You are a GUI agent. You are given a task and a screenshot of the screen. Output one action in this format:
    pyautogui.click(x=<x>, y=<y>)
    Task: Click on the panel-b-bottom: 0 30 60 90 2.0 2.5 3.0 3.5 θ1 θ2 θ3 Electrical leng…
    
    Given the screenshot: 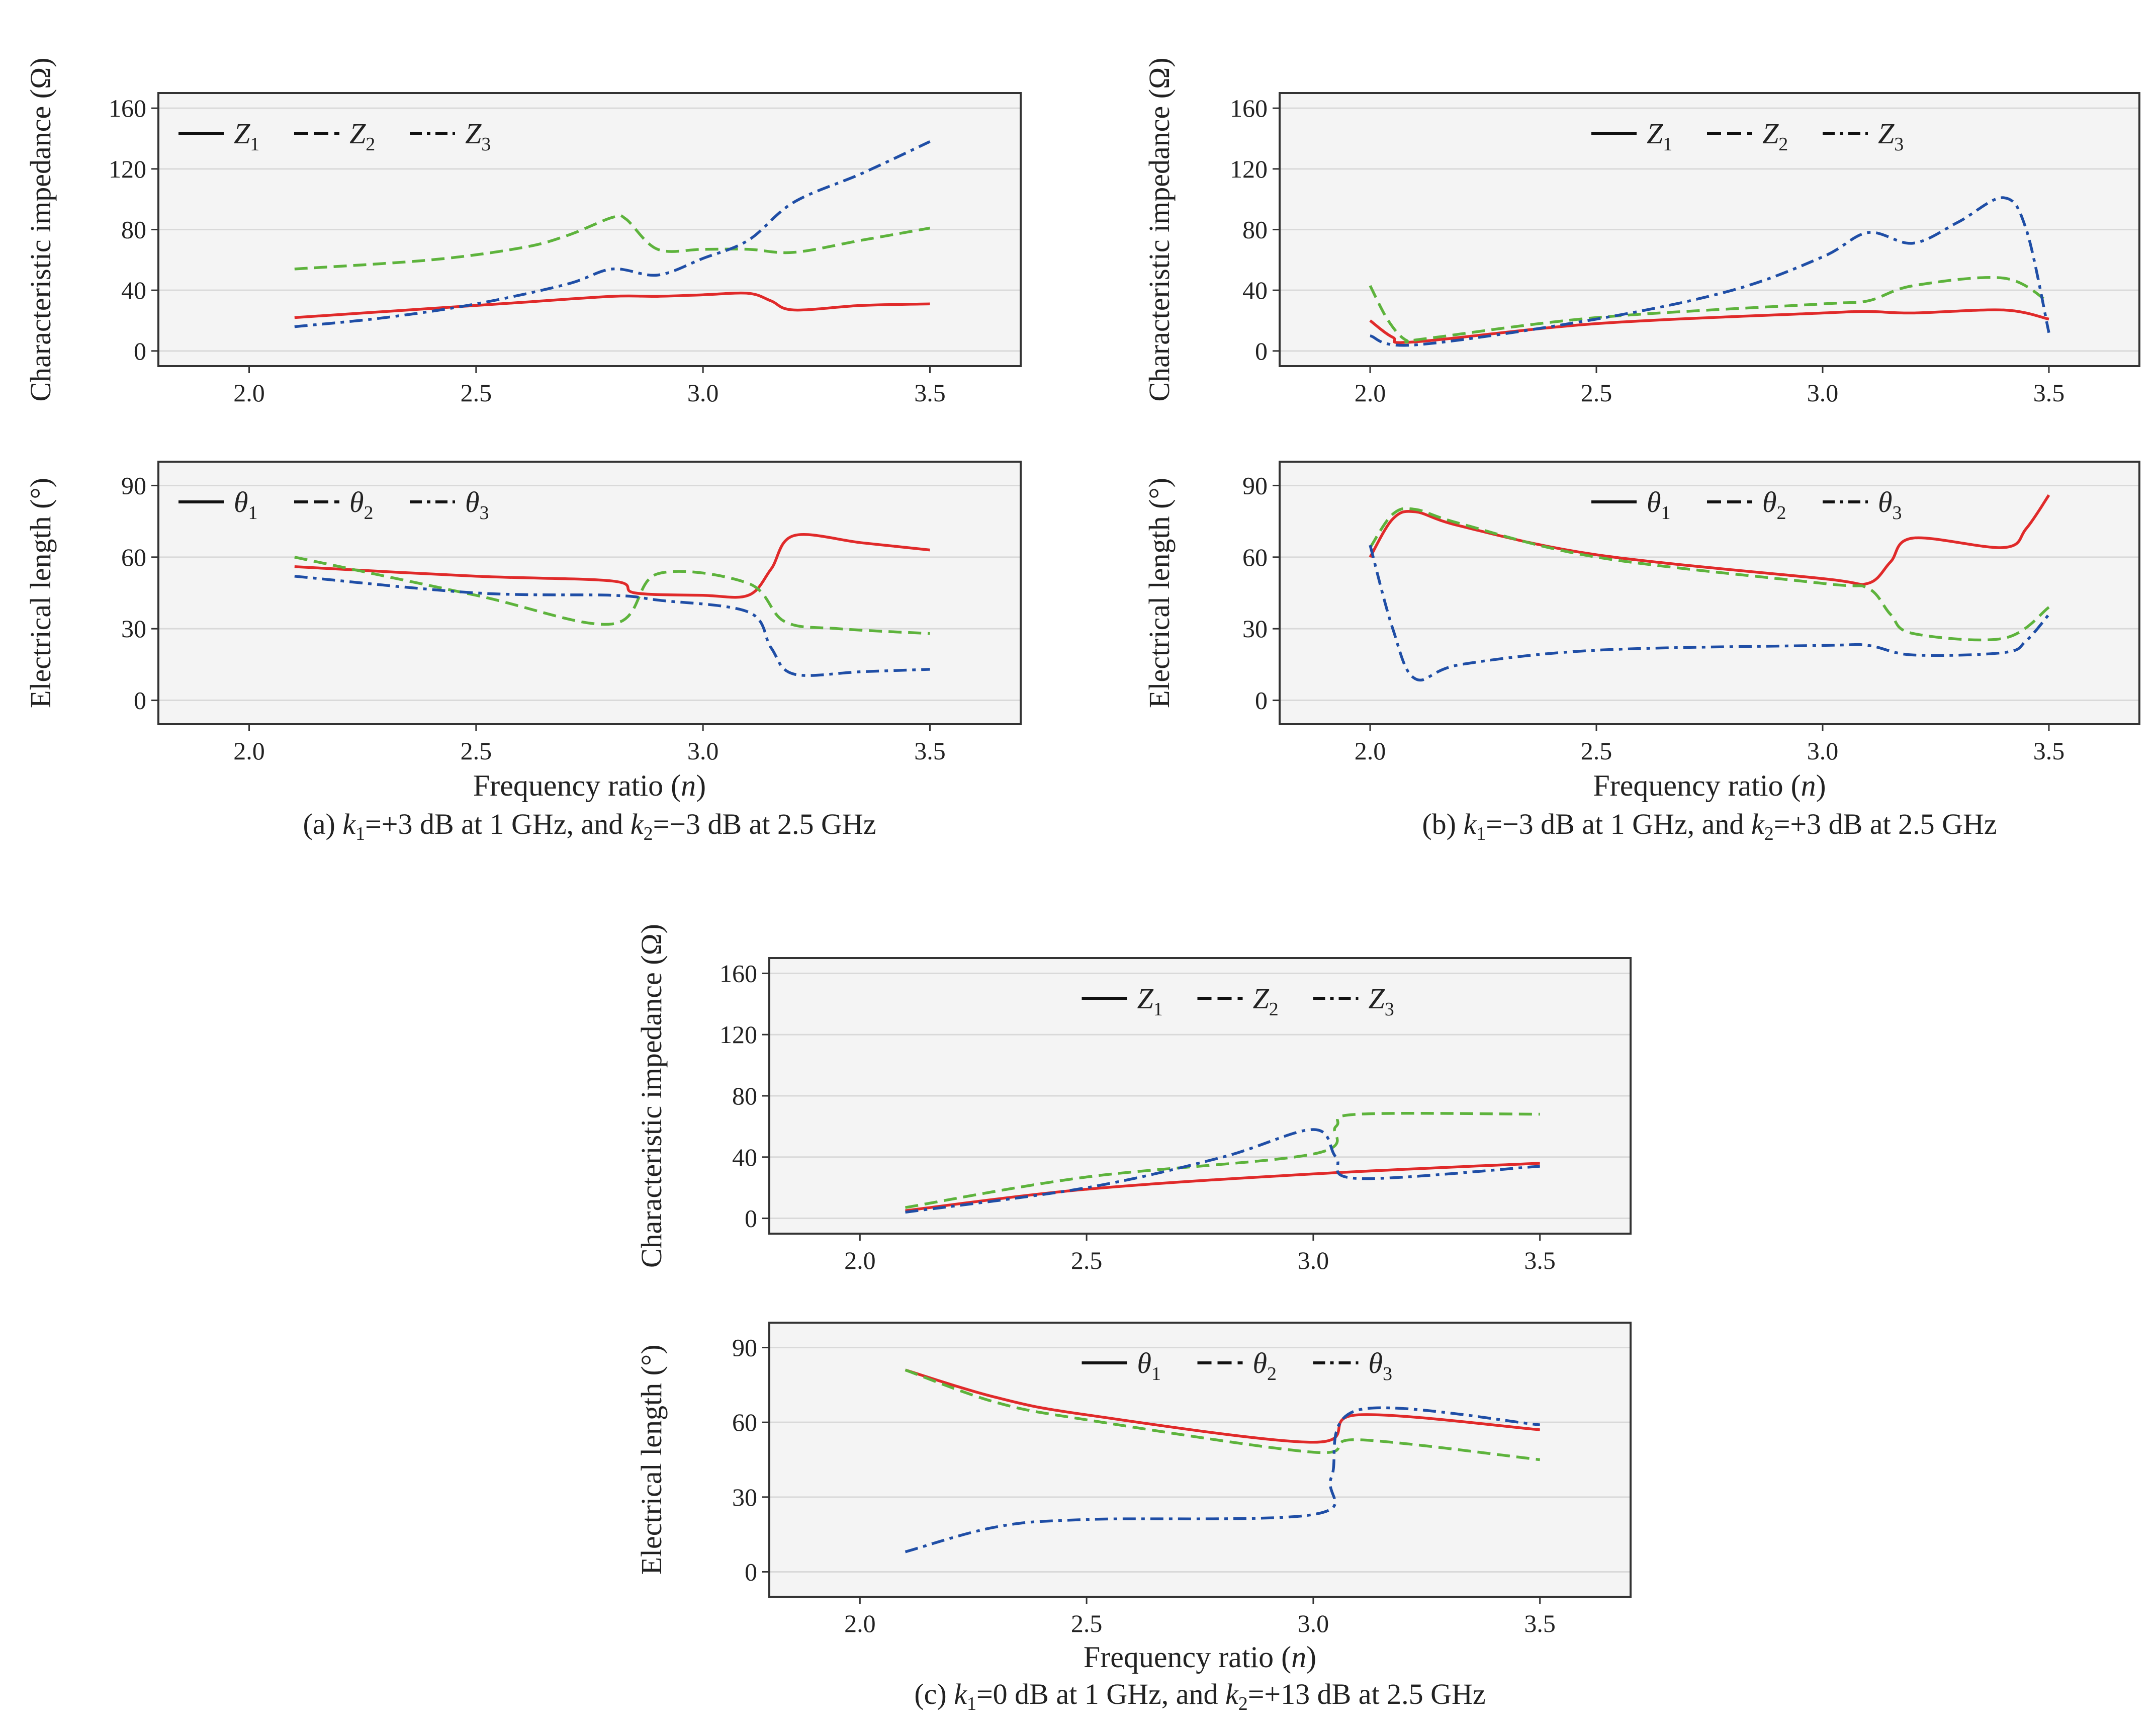 What is the action you would take?
    pyautogui.click(x=1642, y=613)
    